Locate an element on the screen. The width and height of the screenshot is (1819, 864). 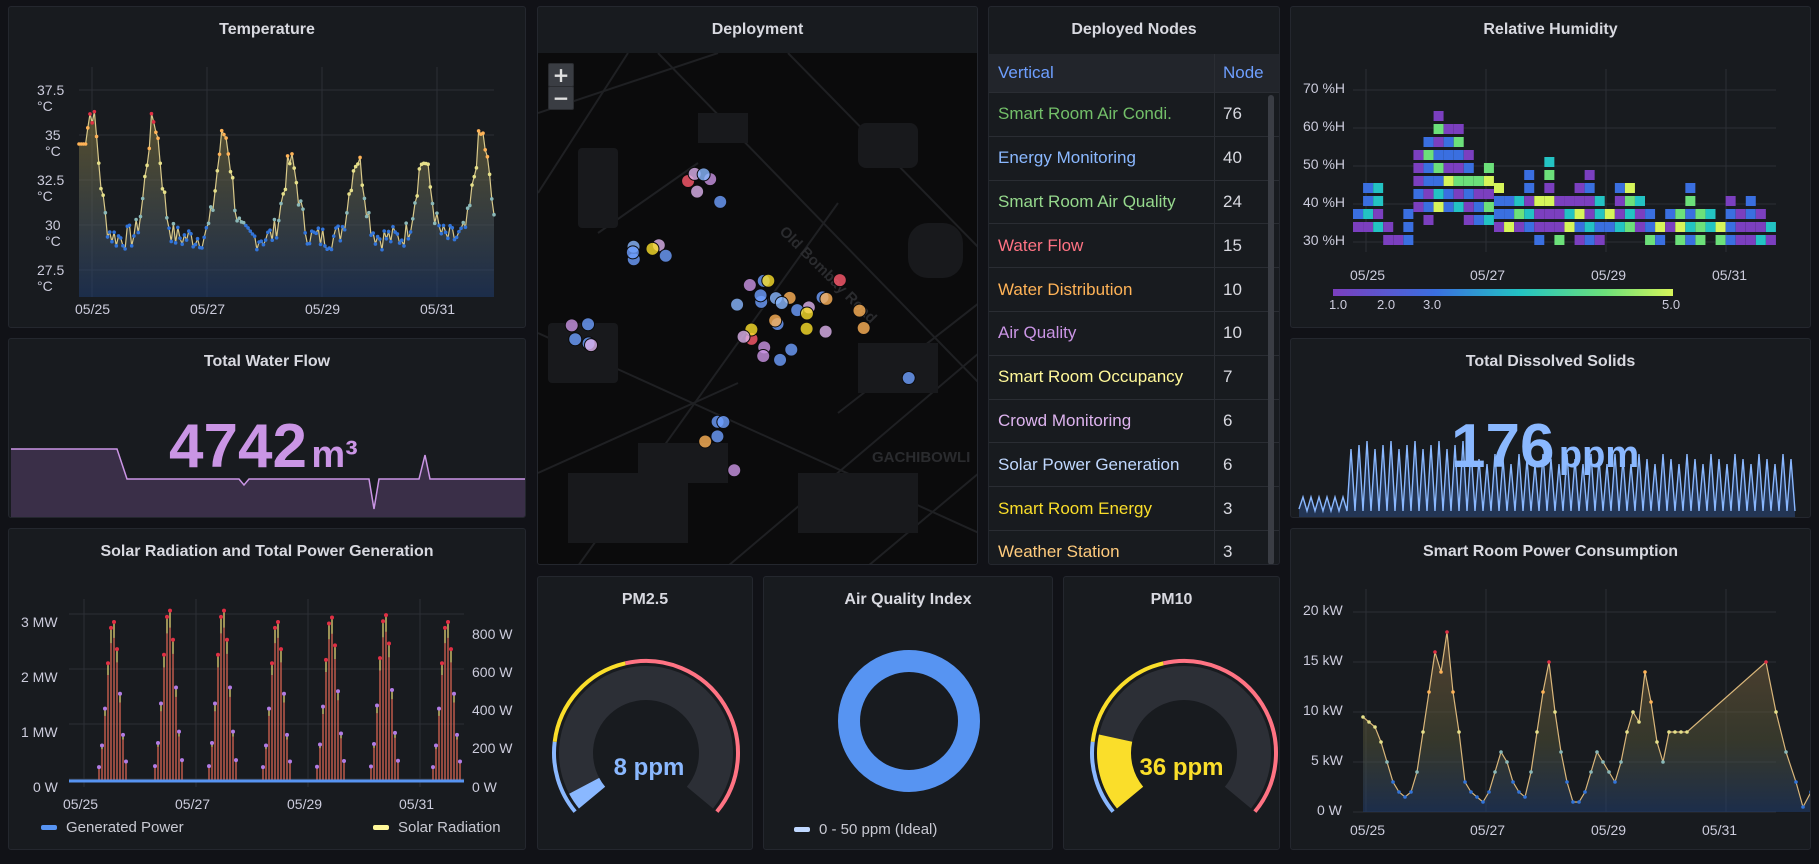
solar-xtick: 05/31 is located at coordinates (417, 804).